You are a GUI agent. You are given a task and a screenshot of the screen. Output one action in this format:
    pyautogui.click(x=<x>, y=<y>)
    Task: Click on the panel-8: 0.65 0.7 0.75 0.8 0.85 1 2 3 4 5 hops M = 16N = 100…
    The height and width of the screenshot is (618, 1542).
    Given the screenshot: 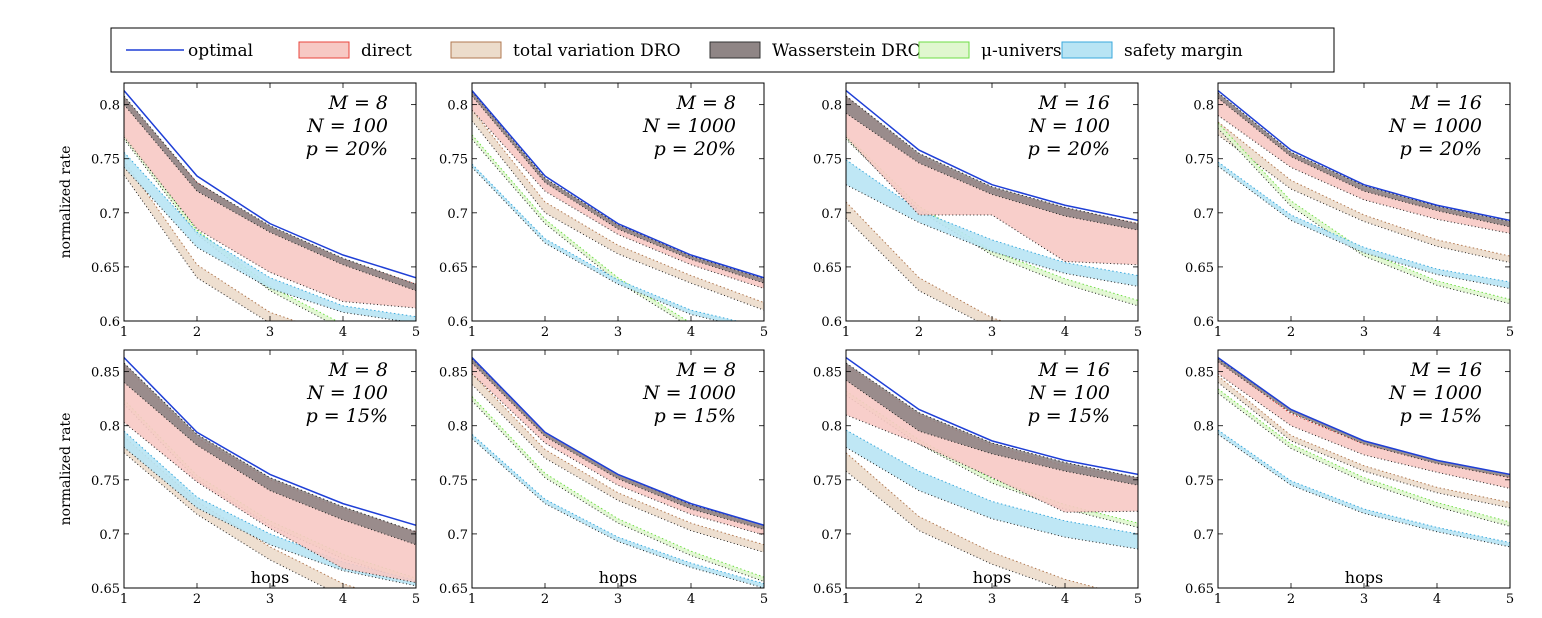 What is the action you would take?
    pyautogui.click(x=1349, y=478)
    